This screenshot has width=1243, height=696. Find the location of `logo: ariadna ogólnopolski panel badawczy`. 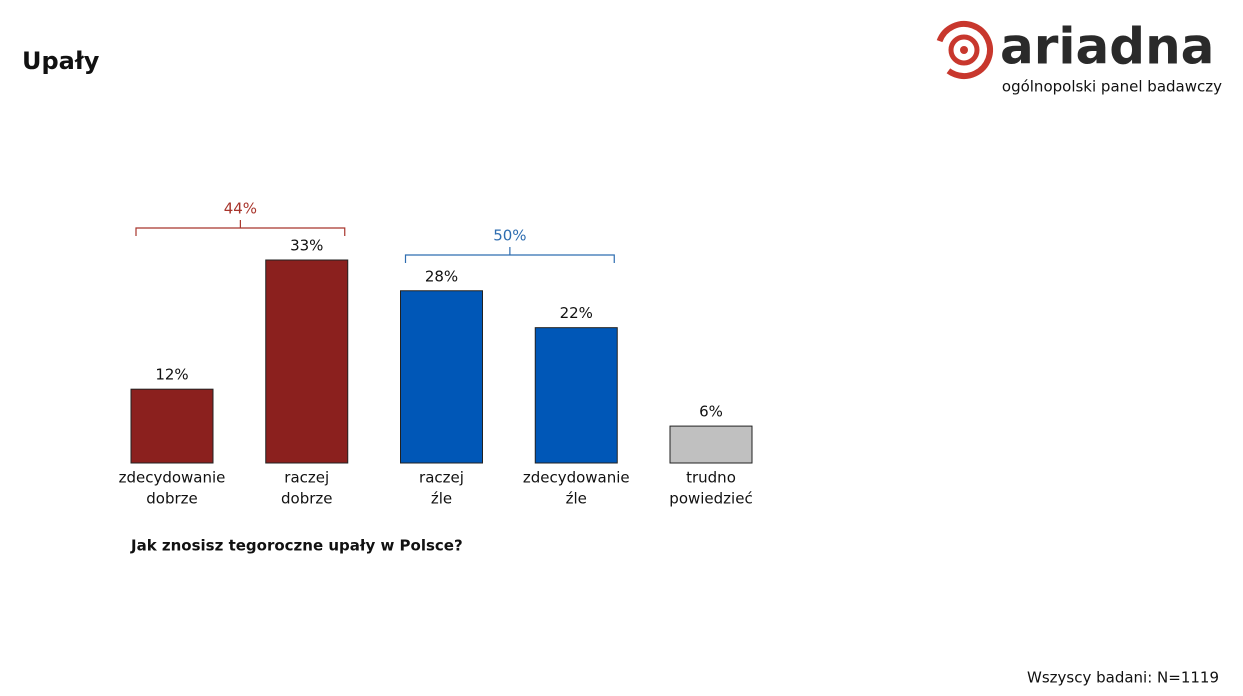

logo: ariadna ogólnopolski panel badawczy is located at coordinates (1078, 57).